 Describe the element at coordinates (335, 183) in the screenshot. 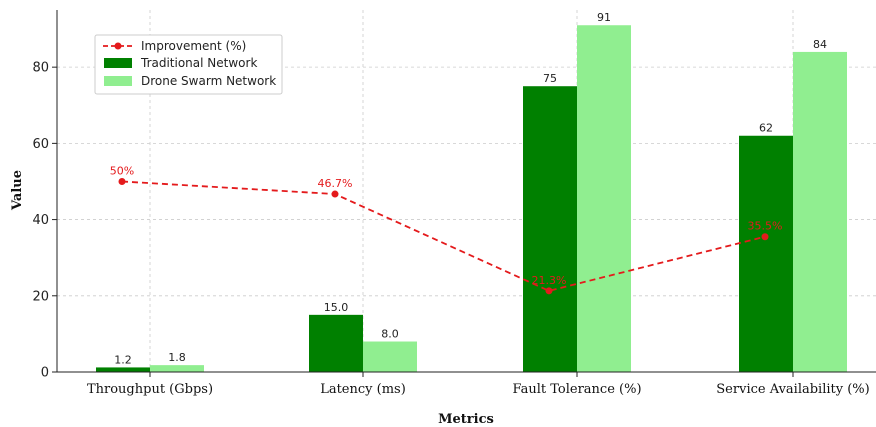

I see `improvement-value-label: 46.7%` at that location.